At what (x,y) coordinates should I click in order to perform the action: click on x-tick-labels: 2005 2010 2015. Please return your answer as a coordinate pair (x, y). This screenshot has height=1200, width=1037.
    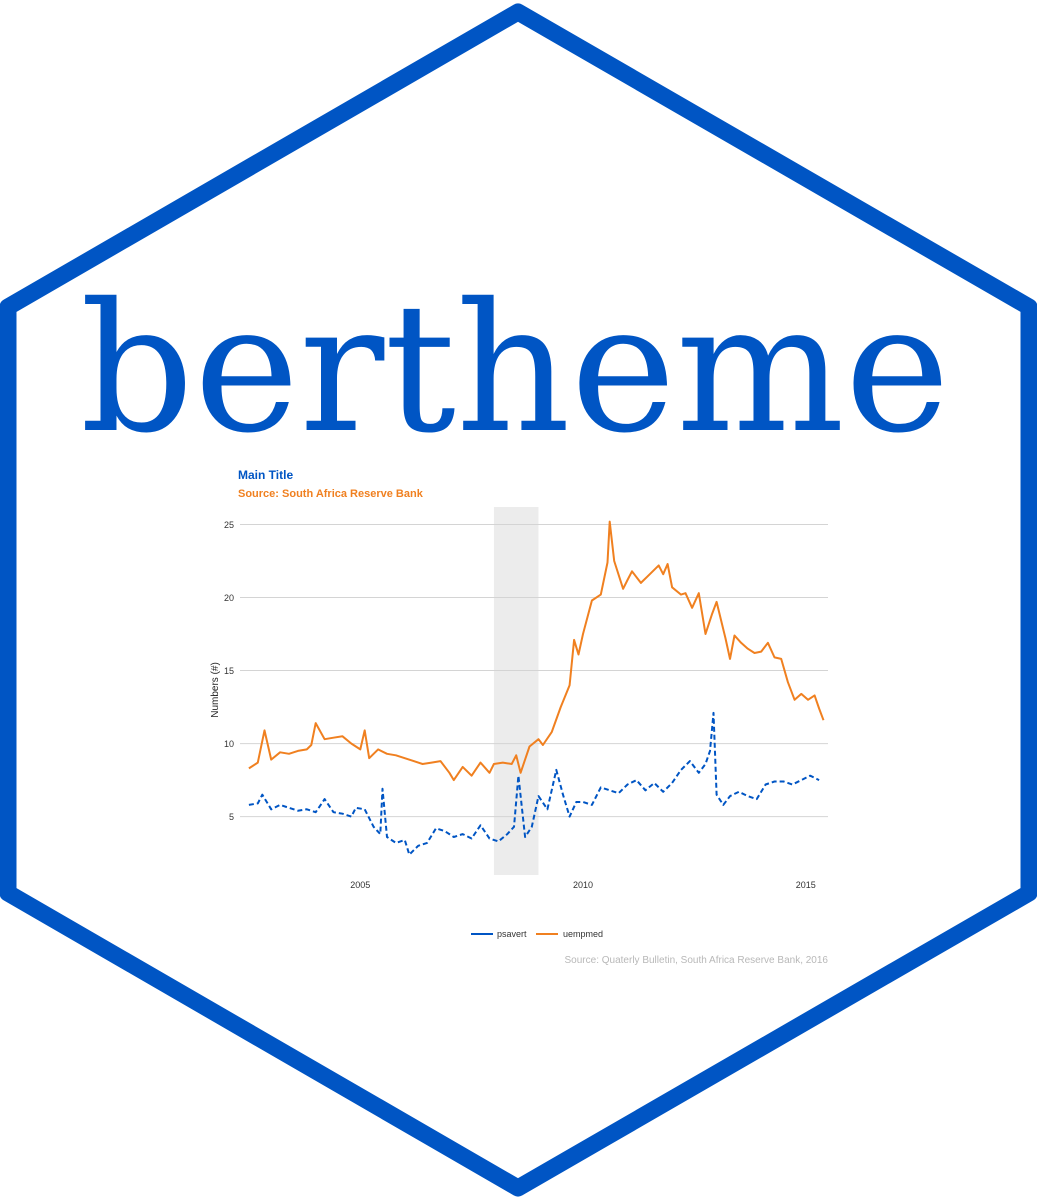
    Looking at the image, I should click on (582, 885).